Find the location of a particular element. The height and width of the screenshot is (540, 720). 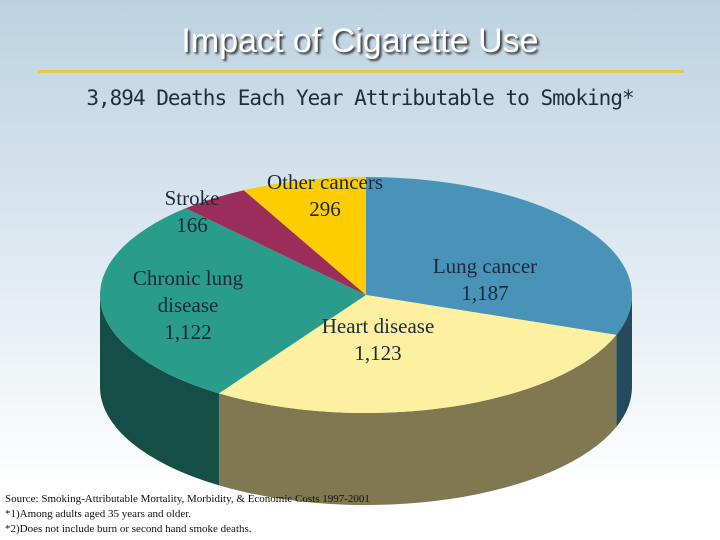

value-label: 1,122 is located at coordinates (188, 332).